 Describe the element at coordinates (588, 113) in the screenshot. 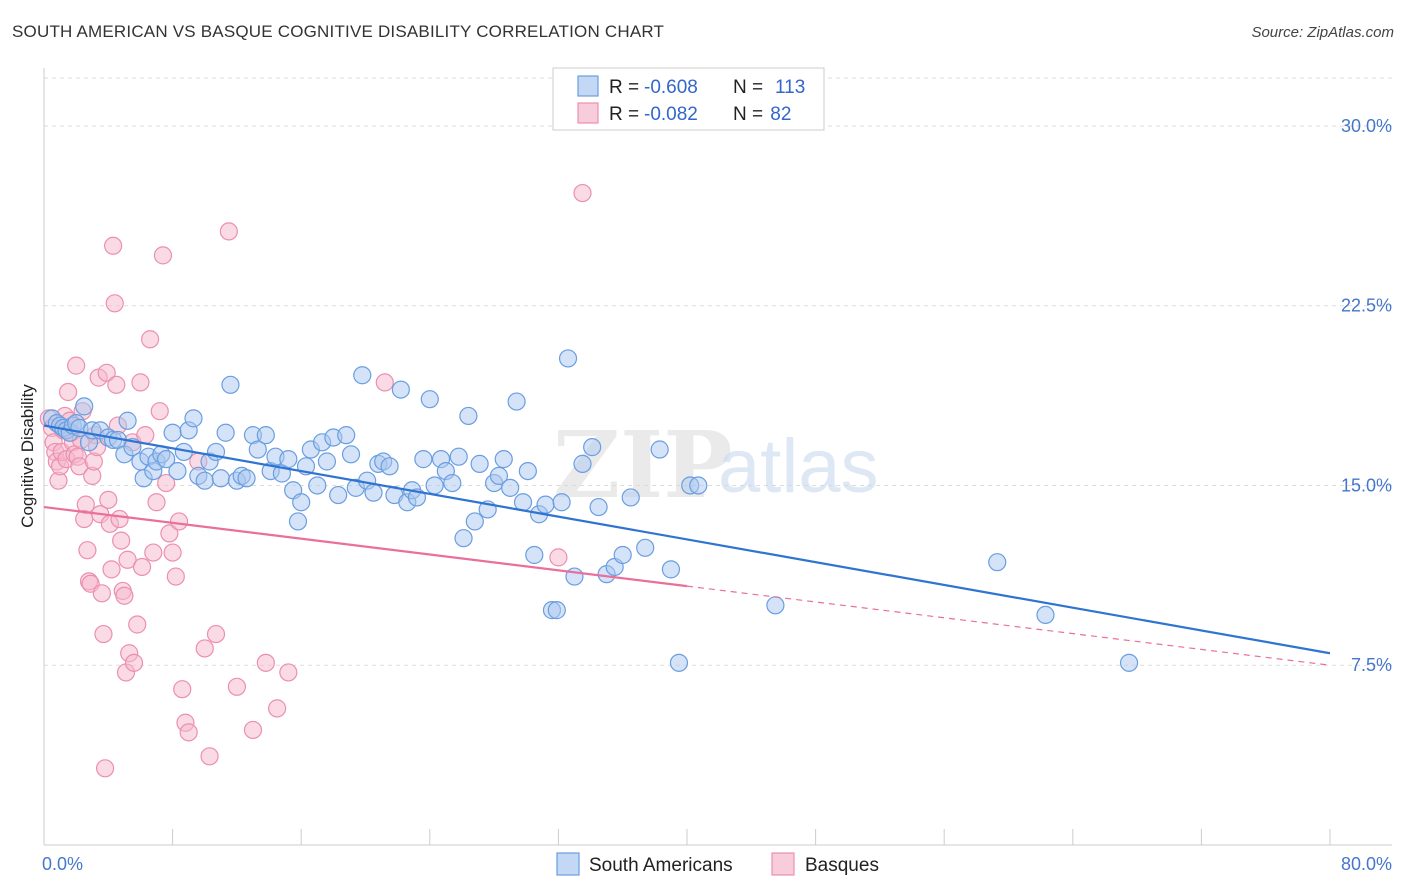

I see `legend-swatch-basques` at that location.